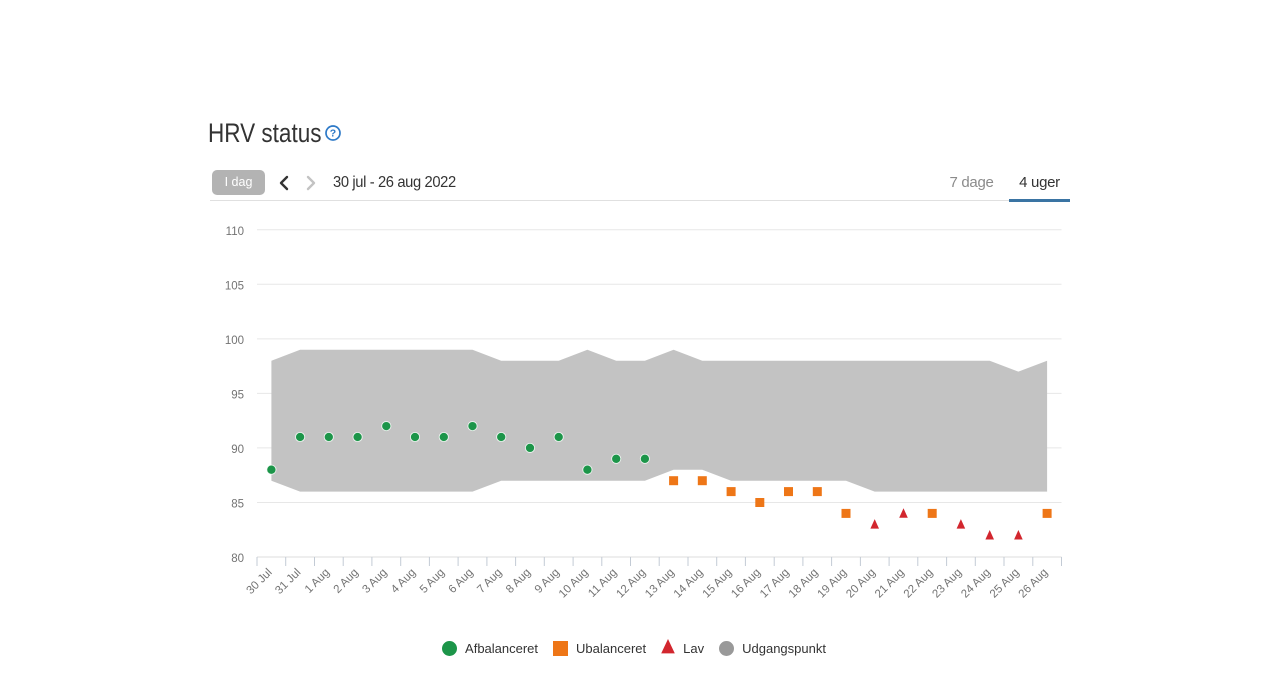  I want to click on svg-text: 80, so click(237, 559).